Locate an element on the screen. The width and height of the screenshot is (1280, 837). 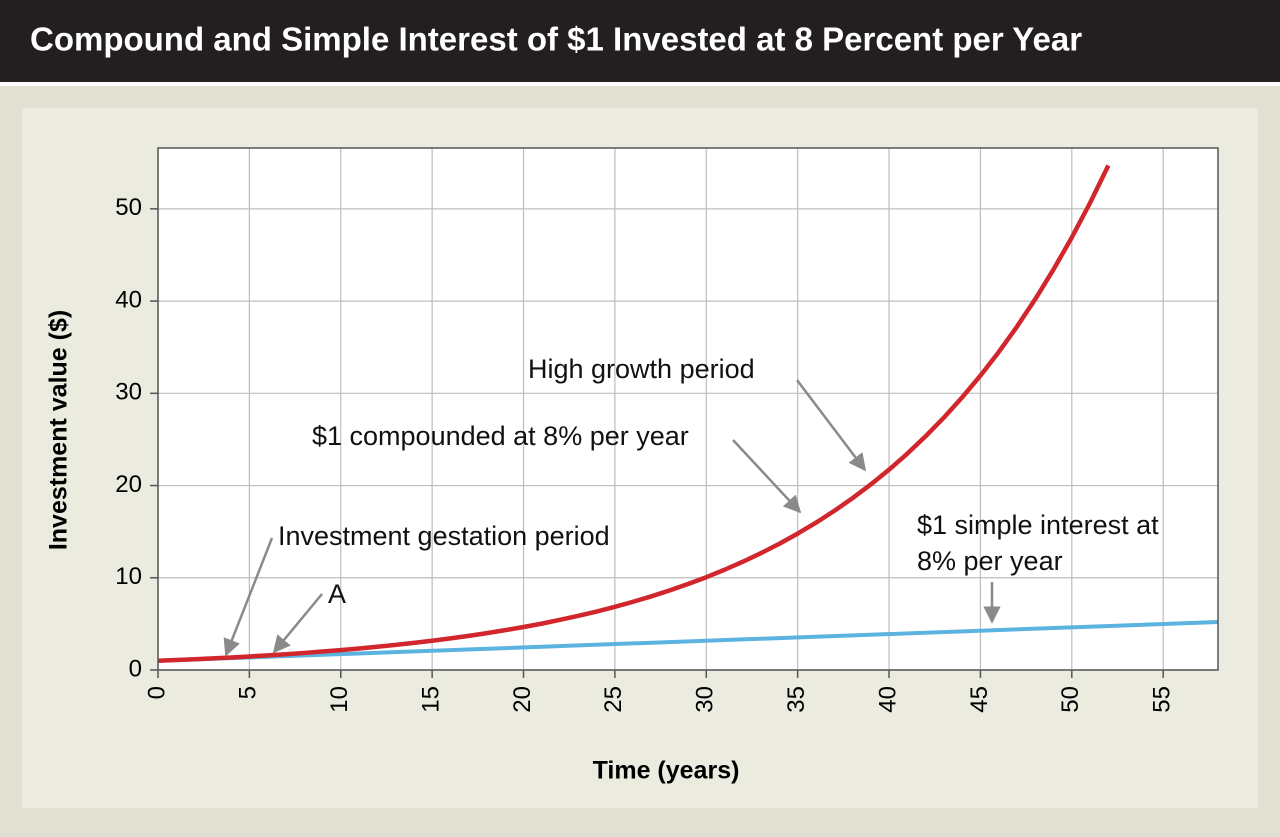
x-tick-label: 40 is located at coordinates (887, 699).